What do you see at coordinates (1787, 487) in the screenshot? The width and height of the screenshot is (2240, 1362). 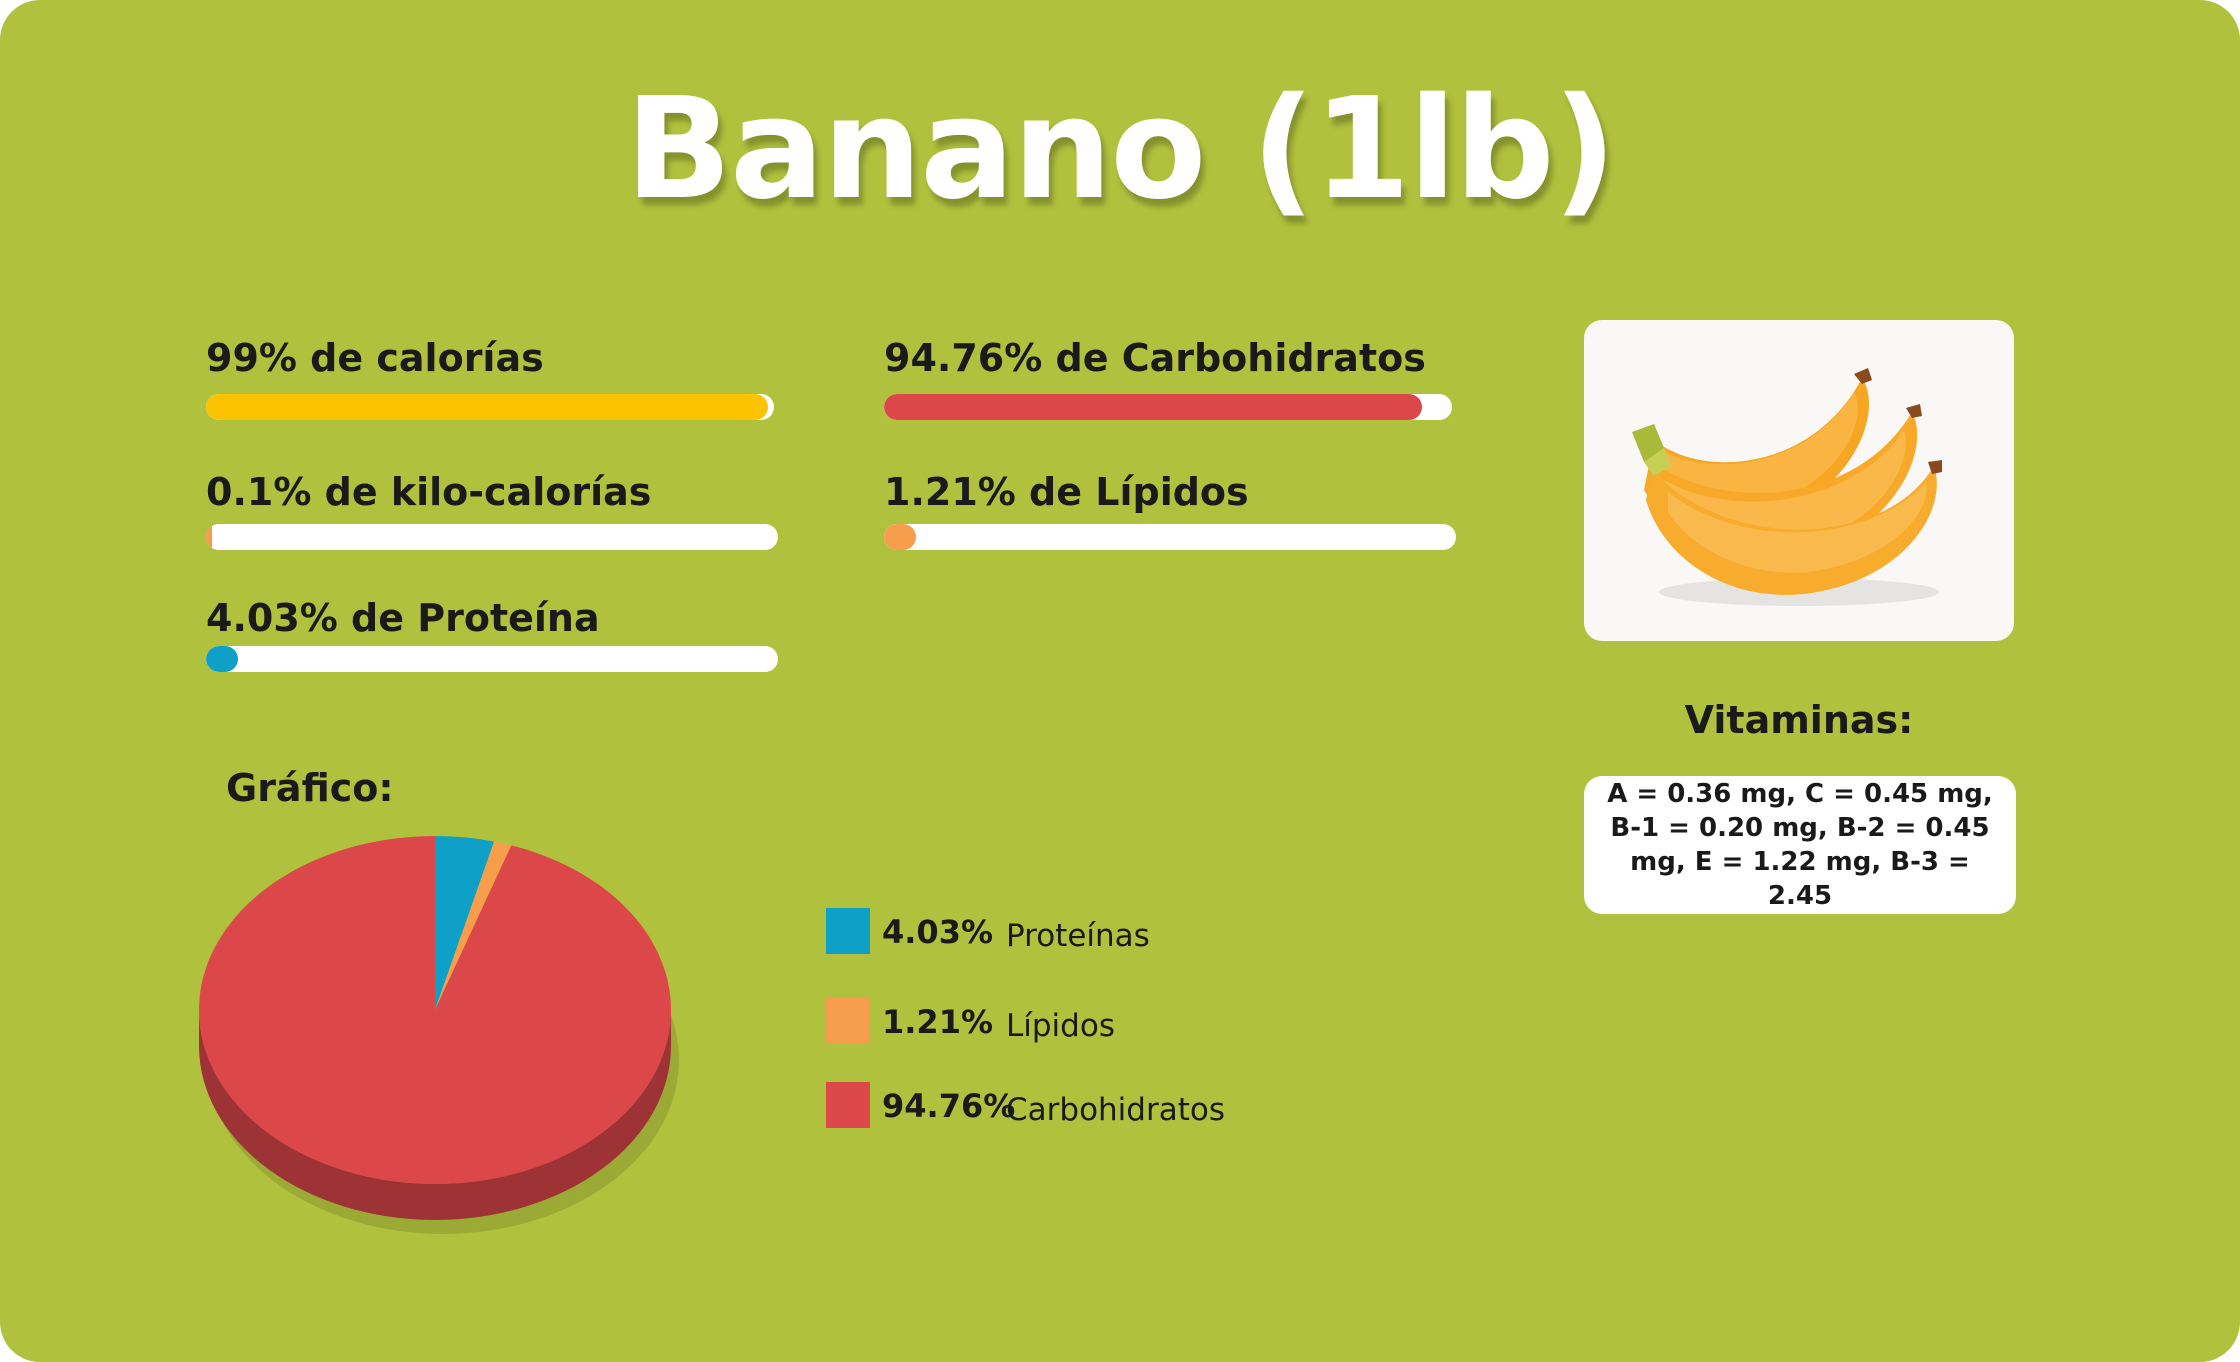 I see `banana-bunch-icon` at bounding box center [1787, 487].